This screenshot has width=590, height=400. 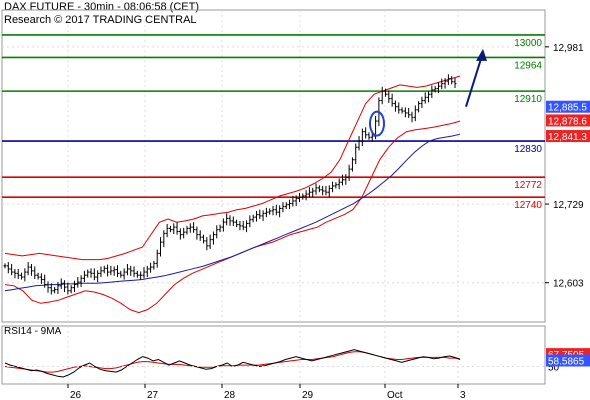 I want to click on level-label-12772: 12772, so click(x=528, y=185).